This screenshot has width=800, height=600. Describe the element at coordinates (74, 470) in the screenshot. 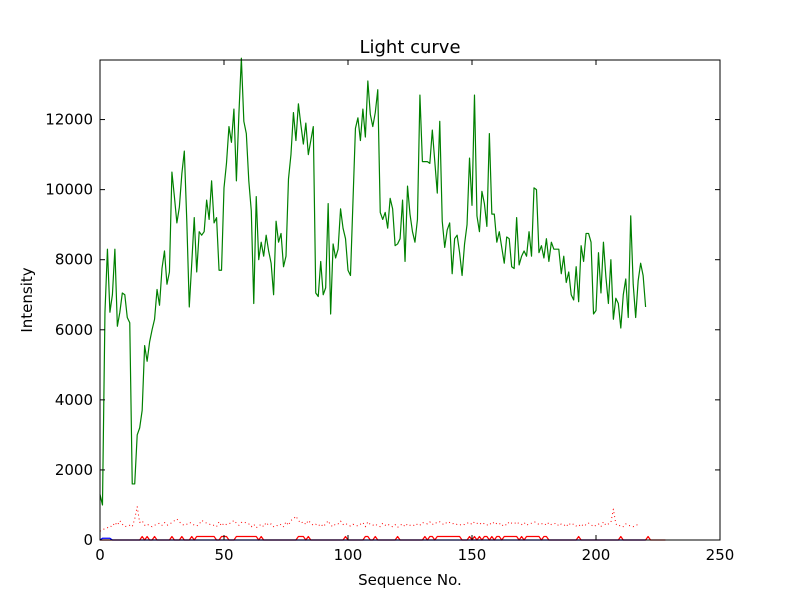

I see `y-tick-label: 2000` at that location.